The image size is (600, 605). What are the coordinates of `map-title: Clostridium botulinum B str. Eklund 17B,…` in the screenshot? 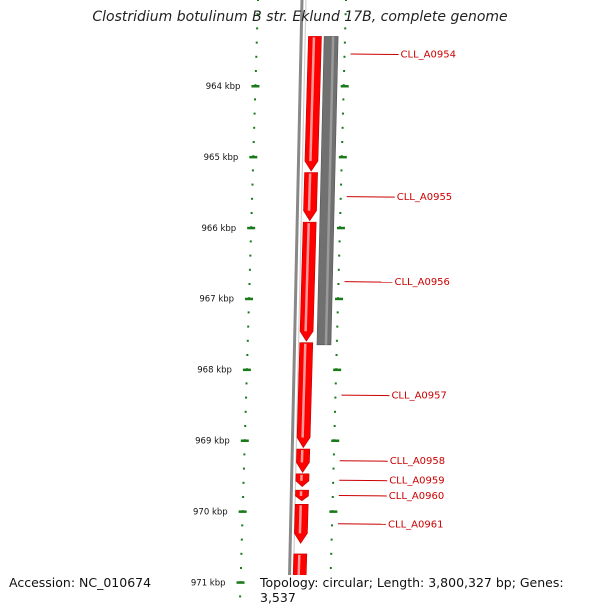 It's located at (300, 17).